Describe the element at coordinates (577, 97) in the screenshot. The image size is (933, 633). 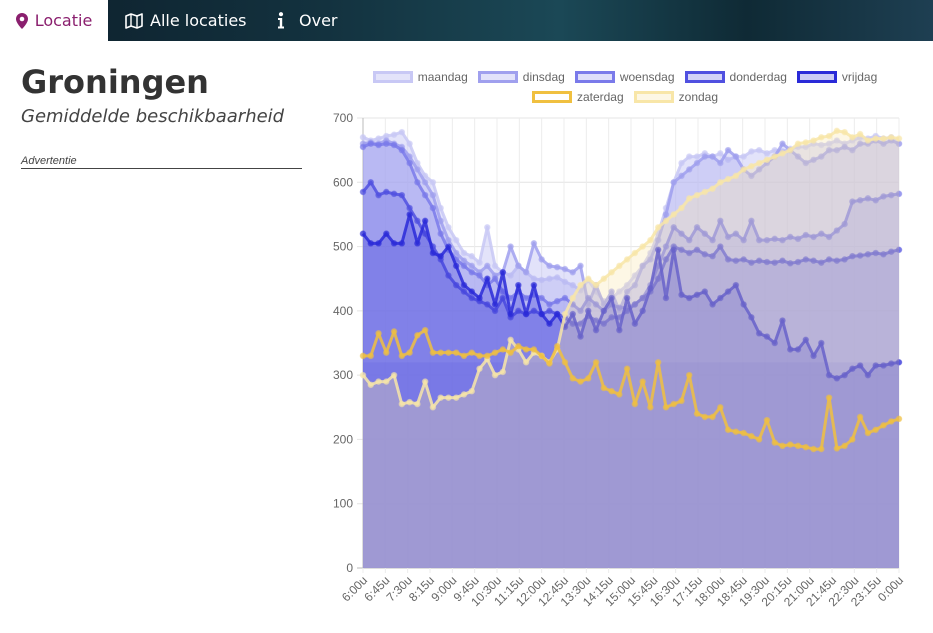
I see `legend-item-zaterdag: zaterdag` at that location.